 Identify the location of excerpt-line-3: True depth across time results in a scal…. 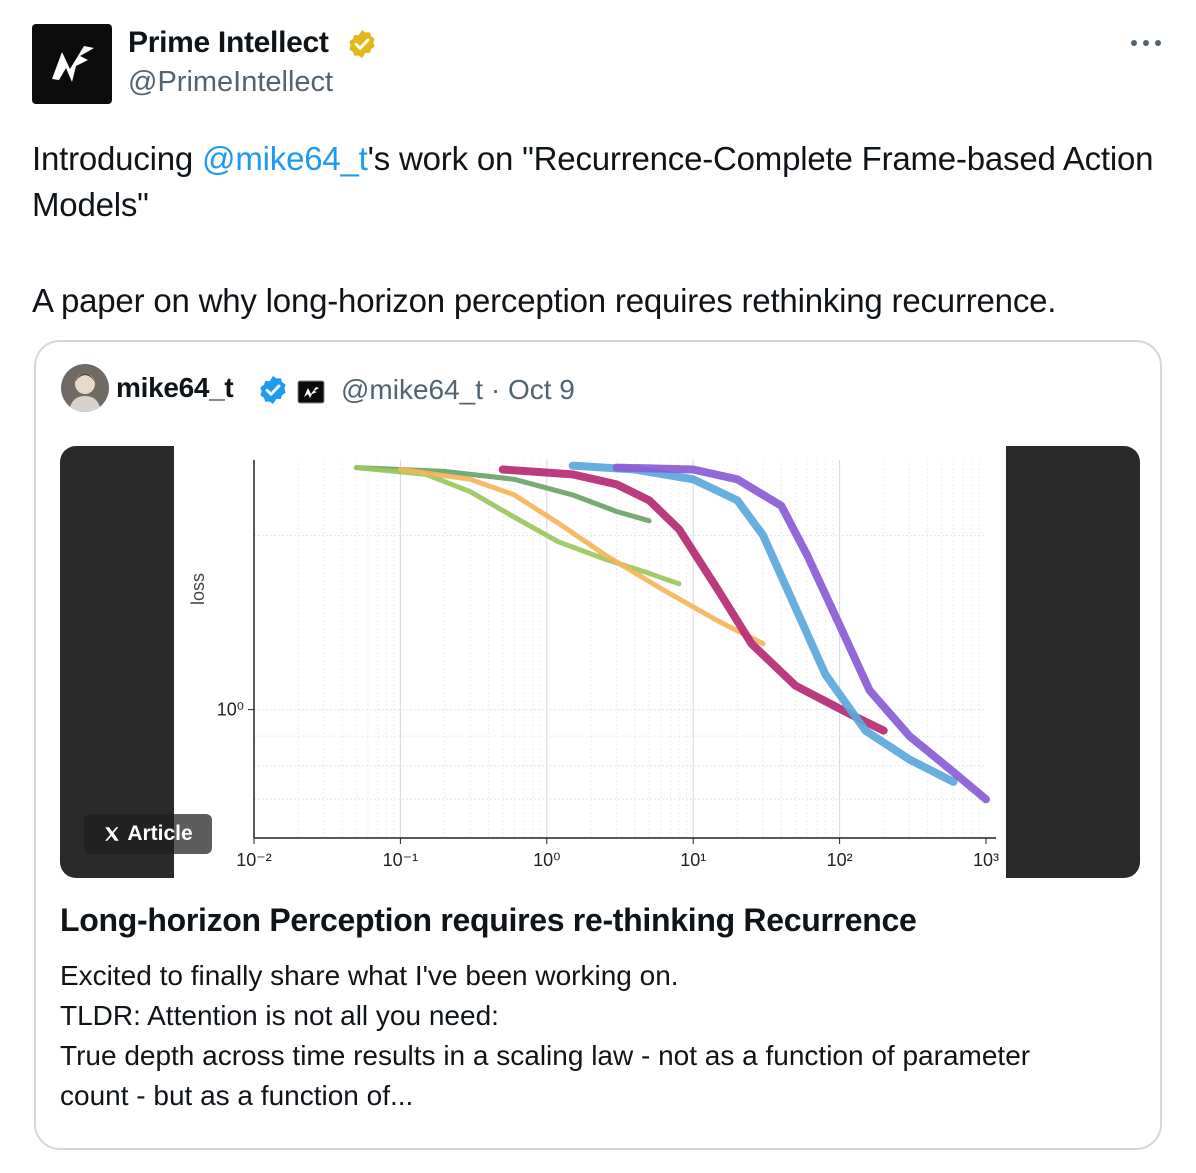
(545, 1055).